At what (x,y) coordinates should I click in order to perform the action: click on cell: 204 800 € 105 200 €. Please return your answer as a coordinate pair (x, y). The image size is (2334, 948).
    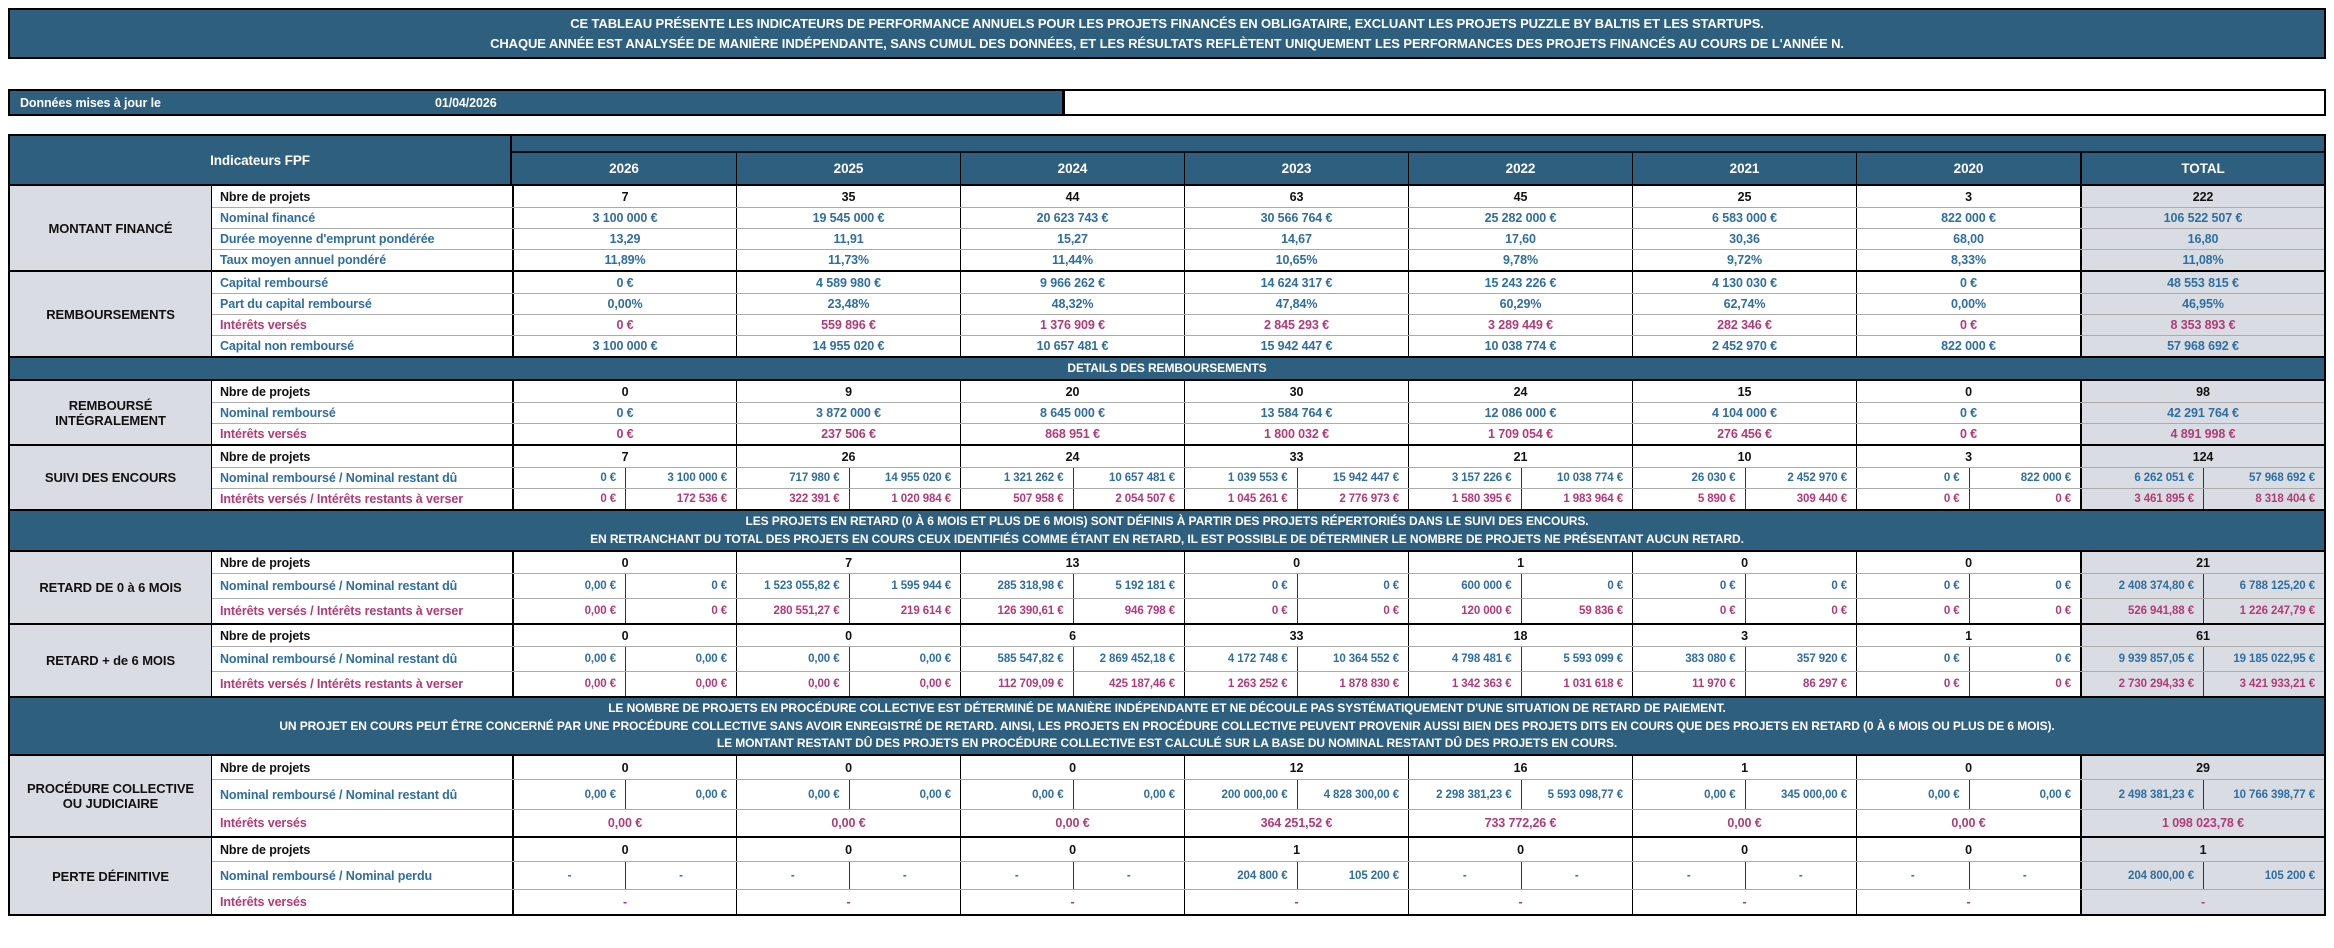
    Looking at the image, I should click on (1296, 876).